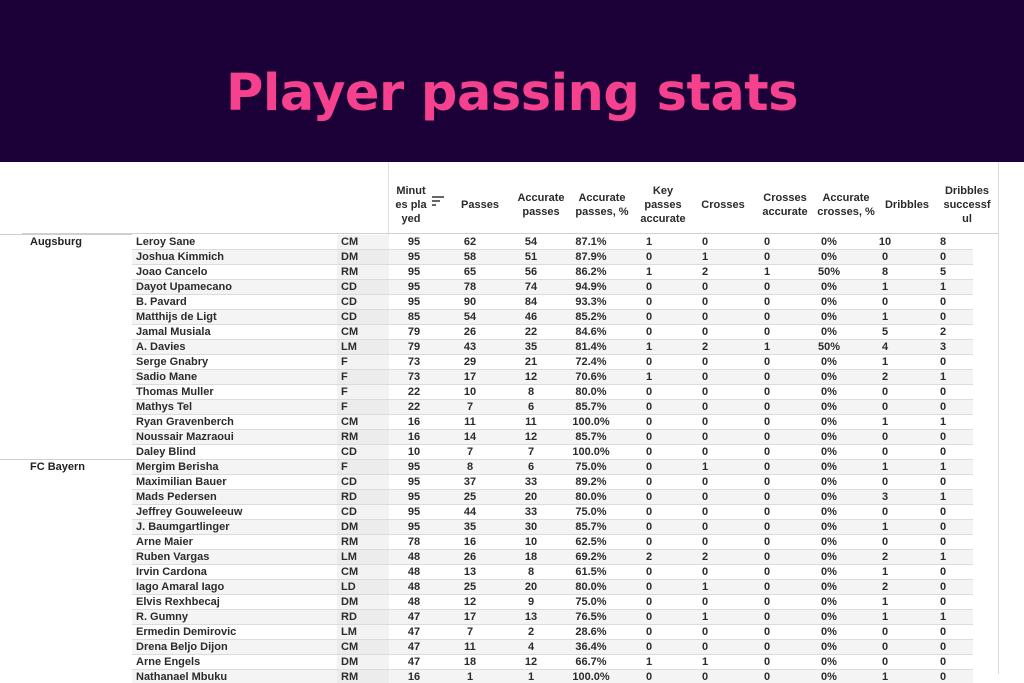 Image resolution: width=1024 pixels, height=683 pixels. Describe the element at coordinates (414, 242) in the screenshot. I see `stat-cell-minutes: 95` at that location.